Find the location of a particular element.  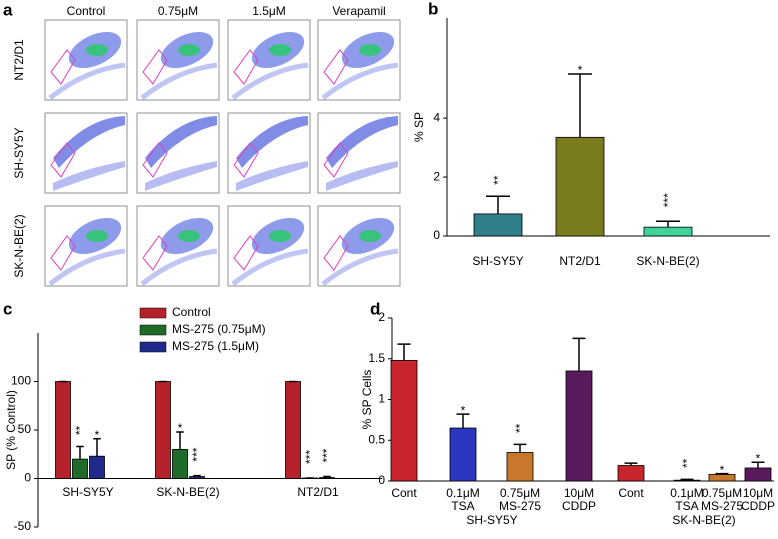

legend-label: Control is located at coordinates (191, 312).